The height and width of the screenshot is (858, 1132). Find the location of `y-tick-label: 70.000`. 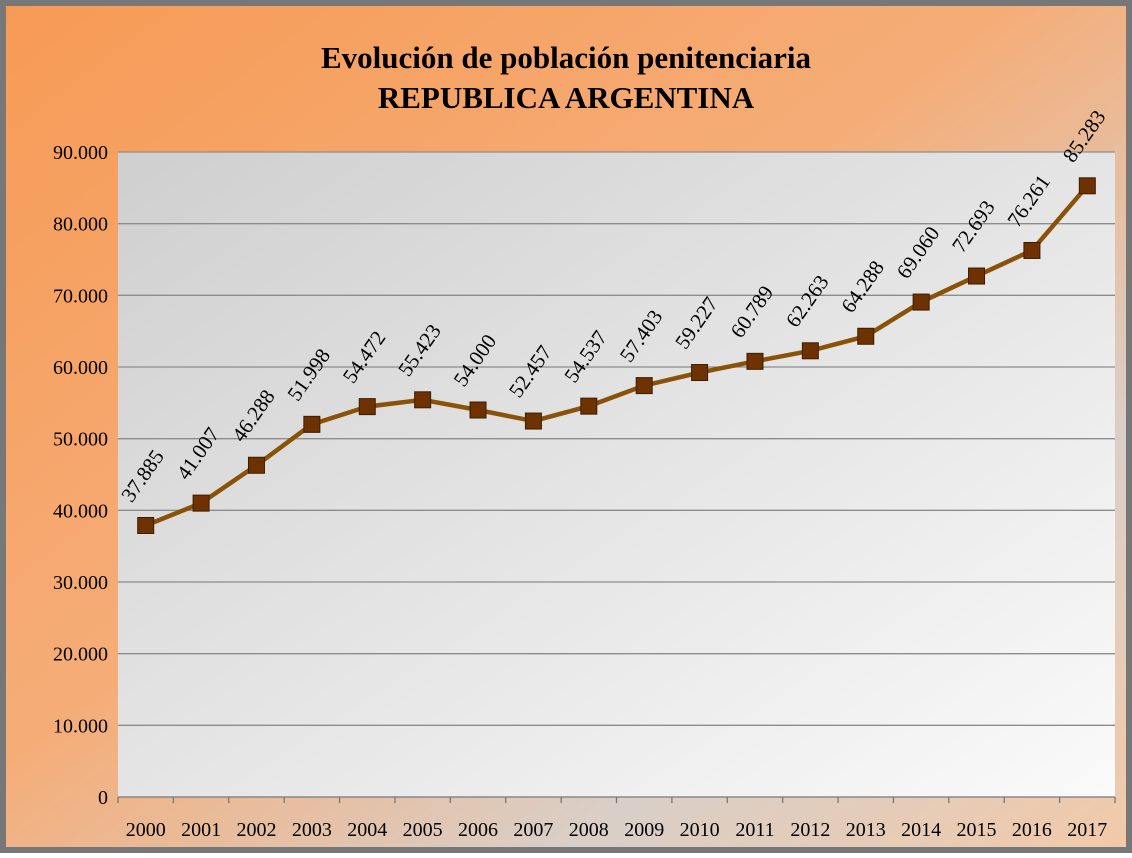

y-tick-label: 70.000 is located at coordinates (80, 296).